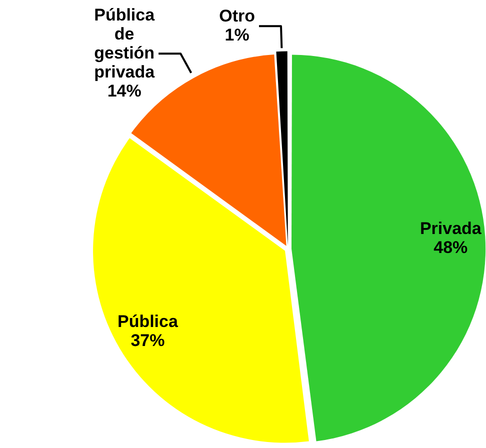 Image resolution: width=486 pixels, height=448 pixels. Describe the element at coordinates (147, 340) in the screenshot. I see `data-label: 37%` at that location.